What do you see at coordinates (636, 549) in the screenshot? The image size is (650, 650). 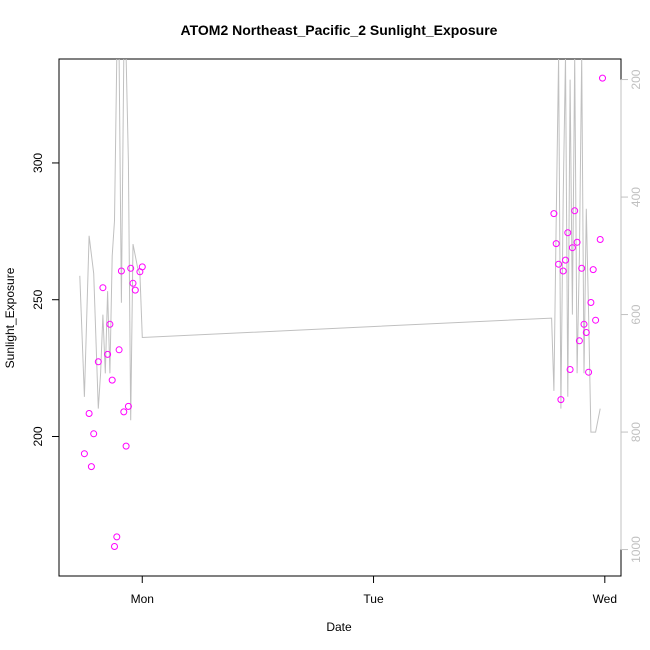 I see `y-right-tick-label: 1000` at bounding box center [636, 549].